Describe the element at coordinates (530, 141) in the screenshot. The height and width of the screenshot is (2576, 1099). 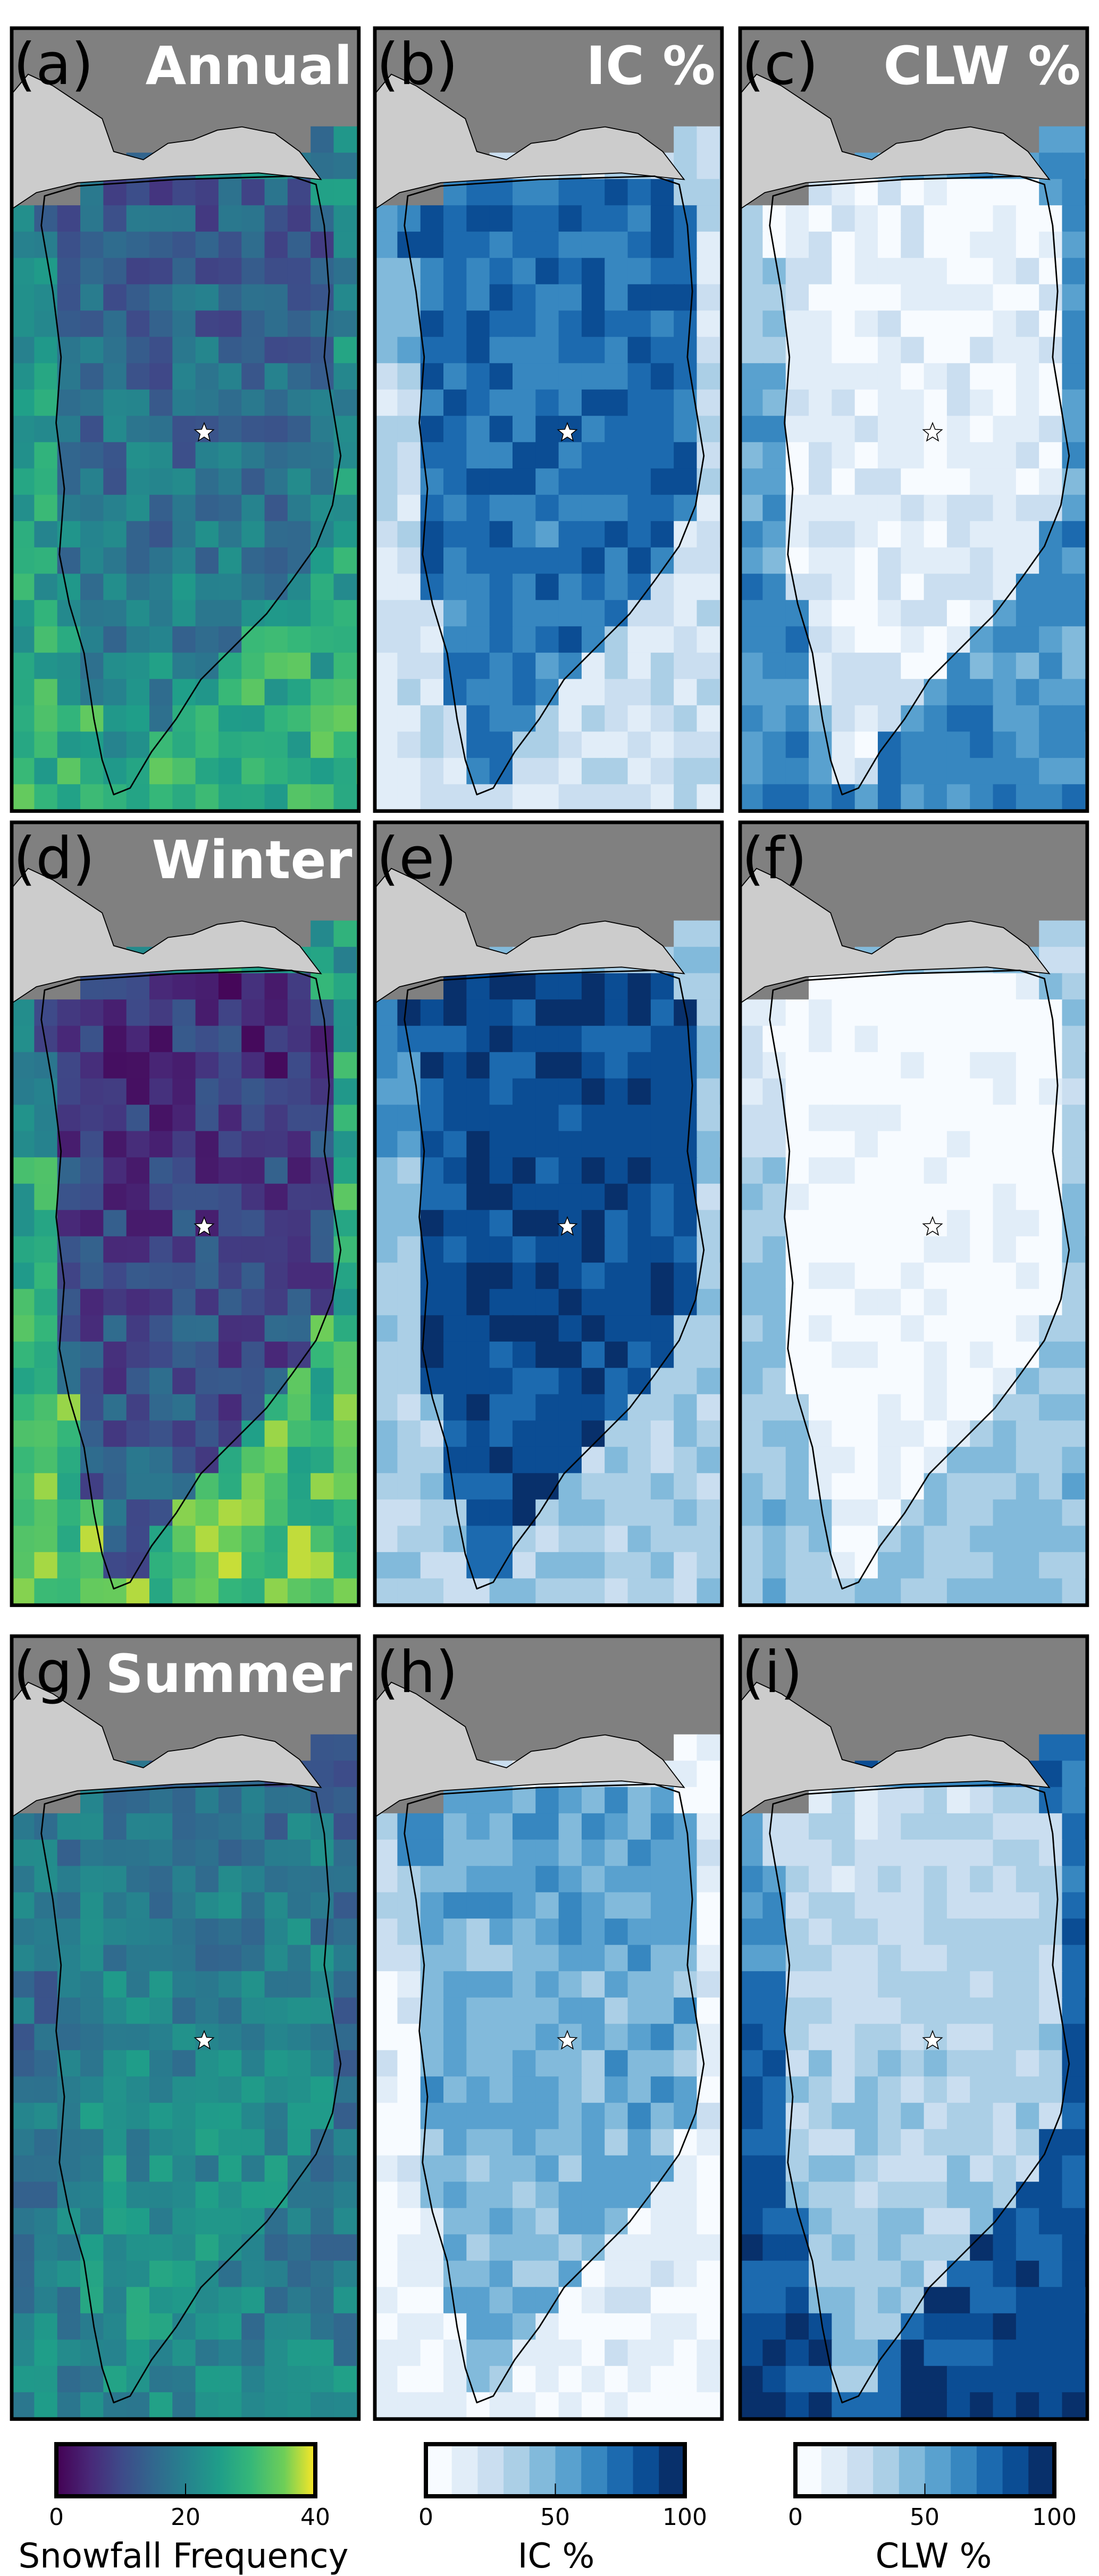
I see `northern-land` at that location.